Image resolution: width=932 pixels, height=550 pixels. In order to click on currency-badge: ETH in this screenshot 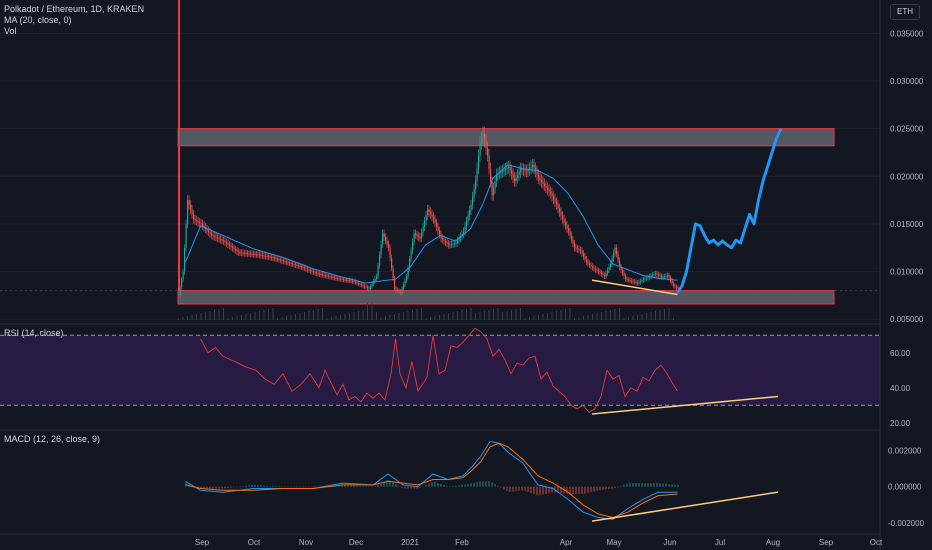, I will do `click(905, 12)`.